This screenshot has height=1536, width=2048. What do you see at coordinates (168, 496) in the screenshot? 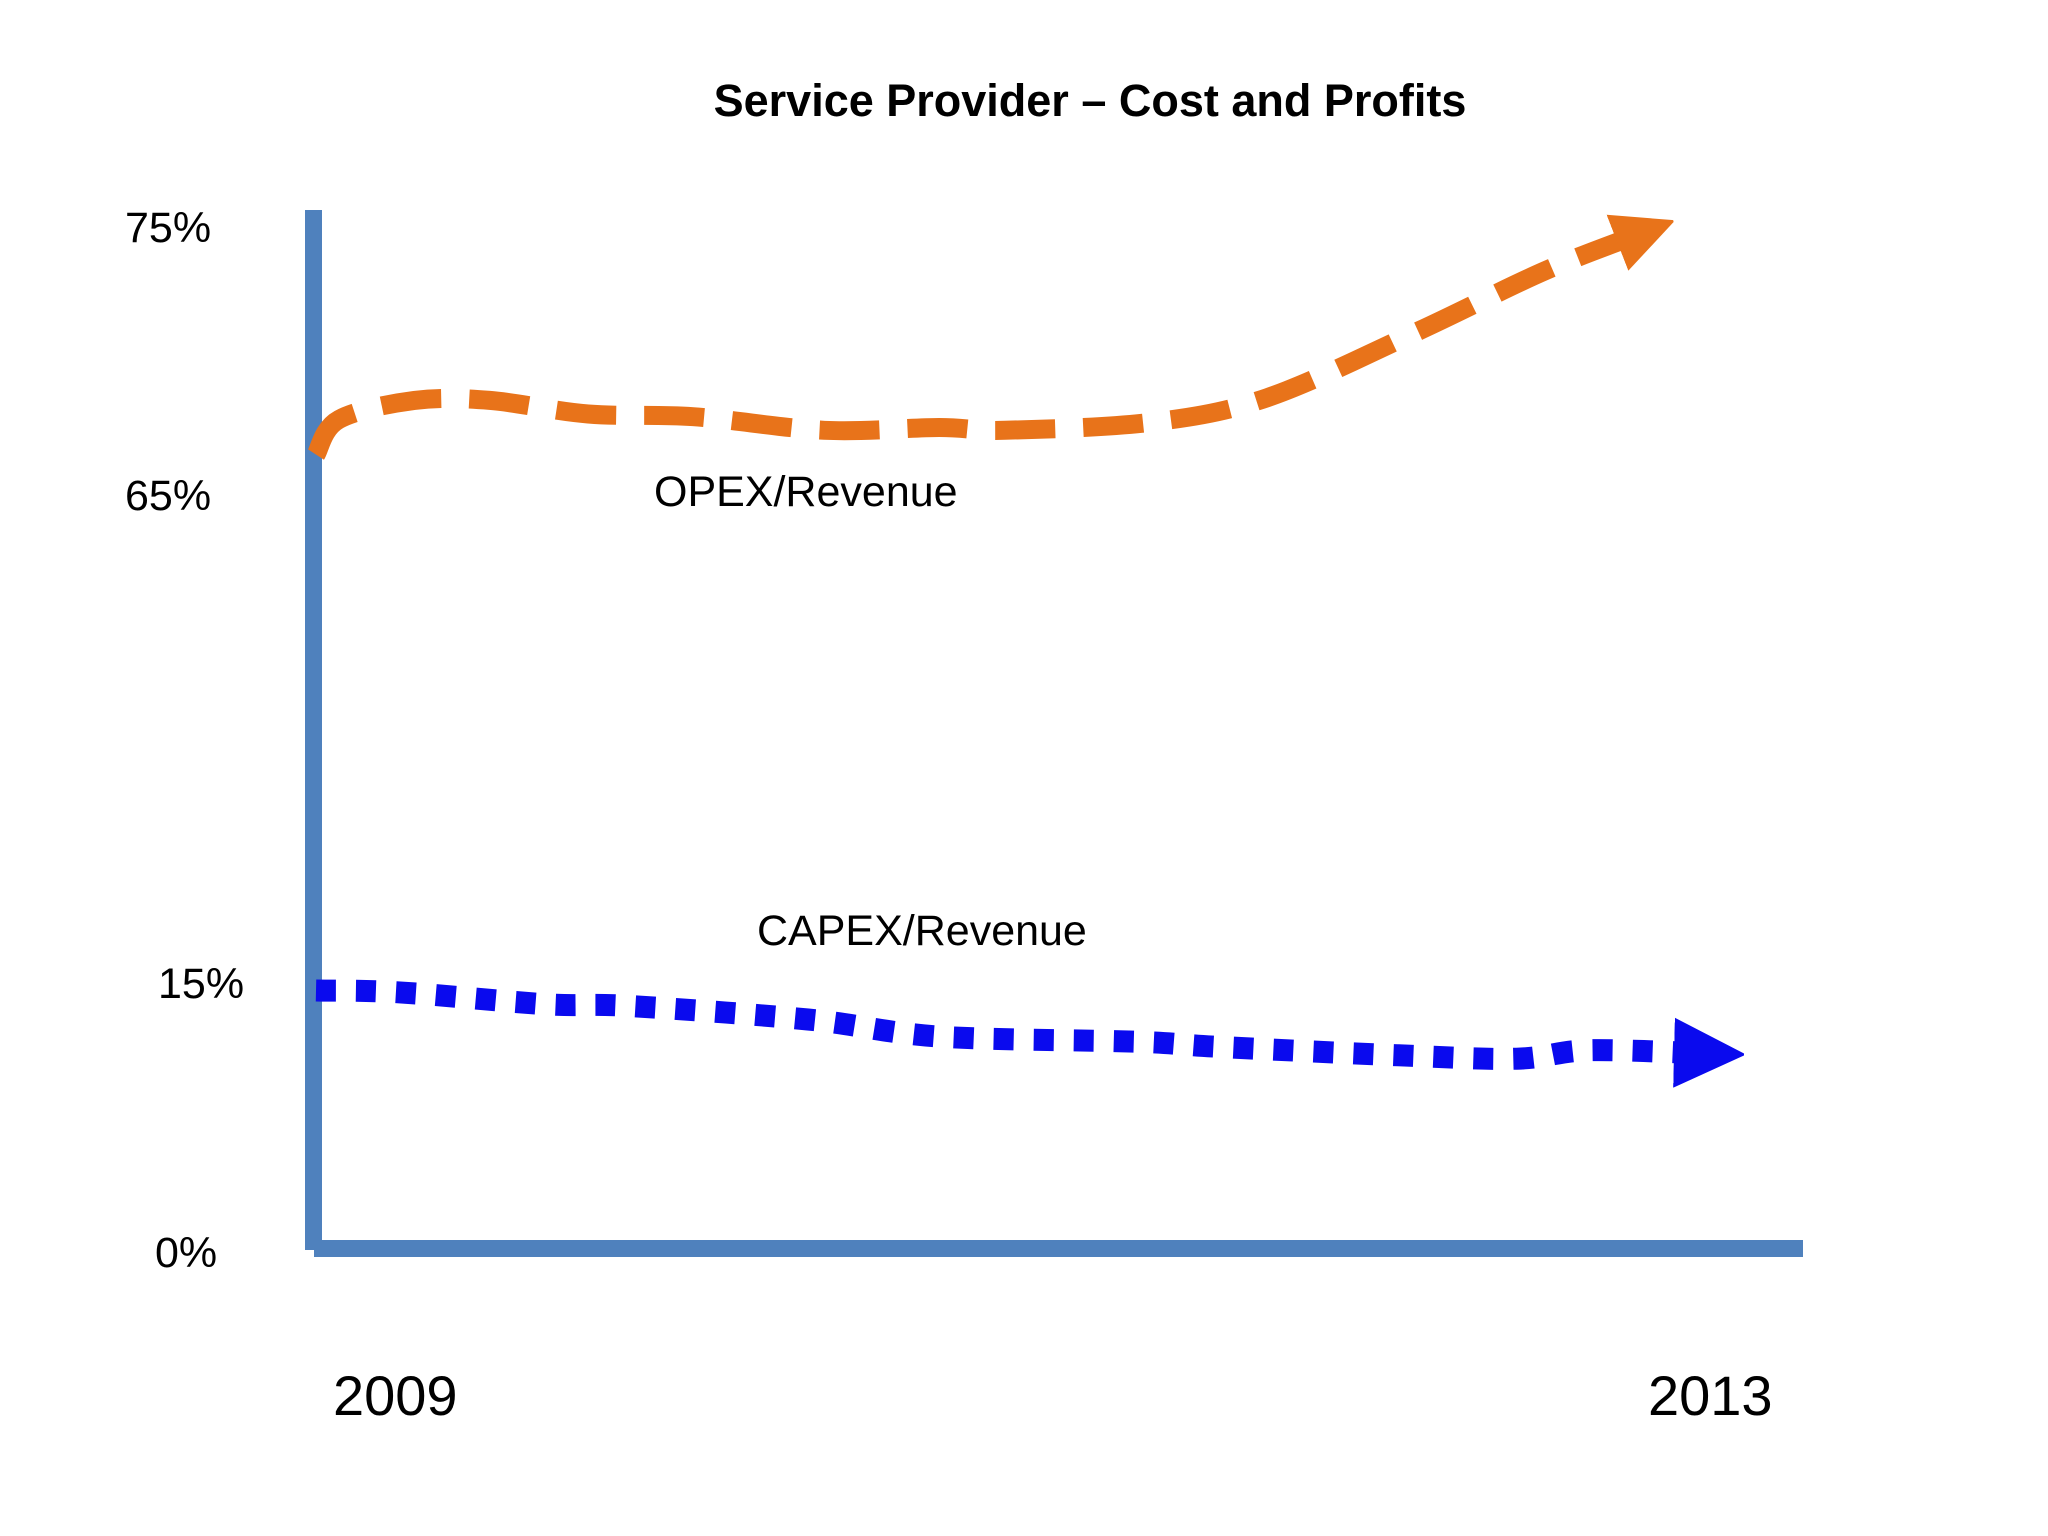
I see `y-tick-label: 65%` at bounding box center [168, 496].